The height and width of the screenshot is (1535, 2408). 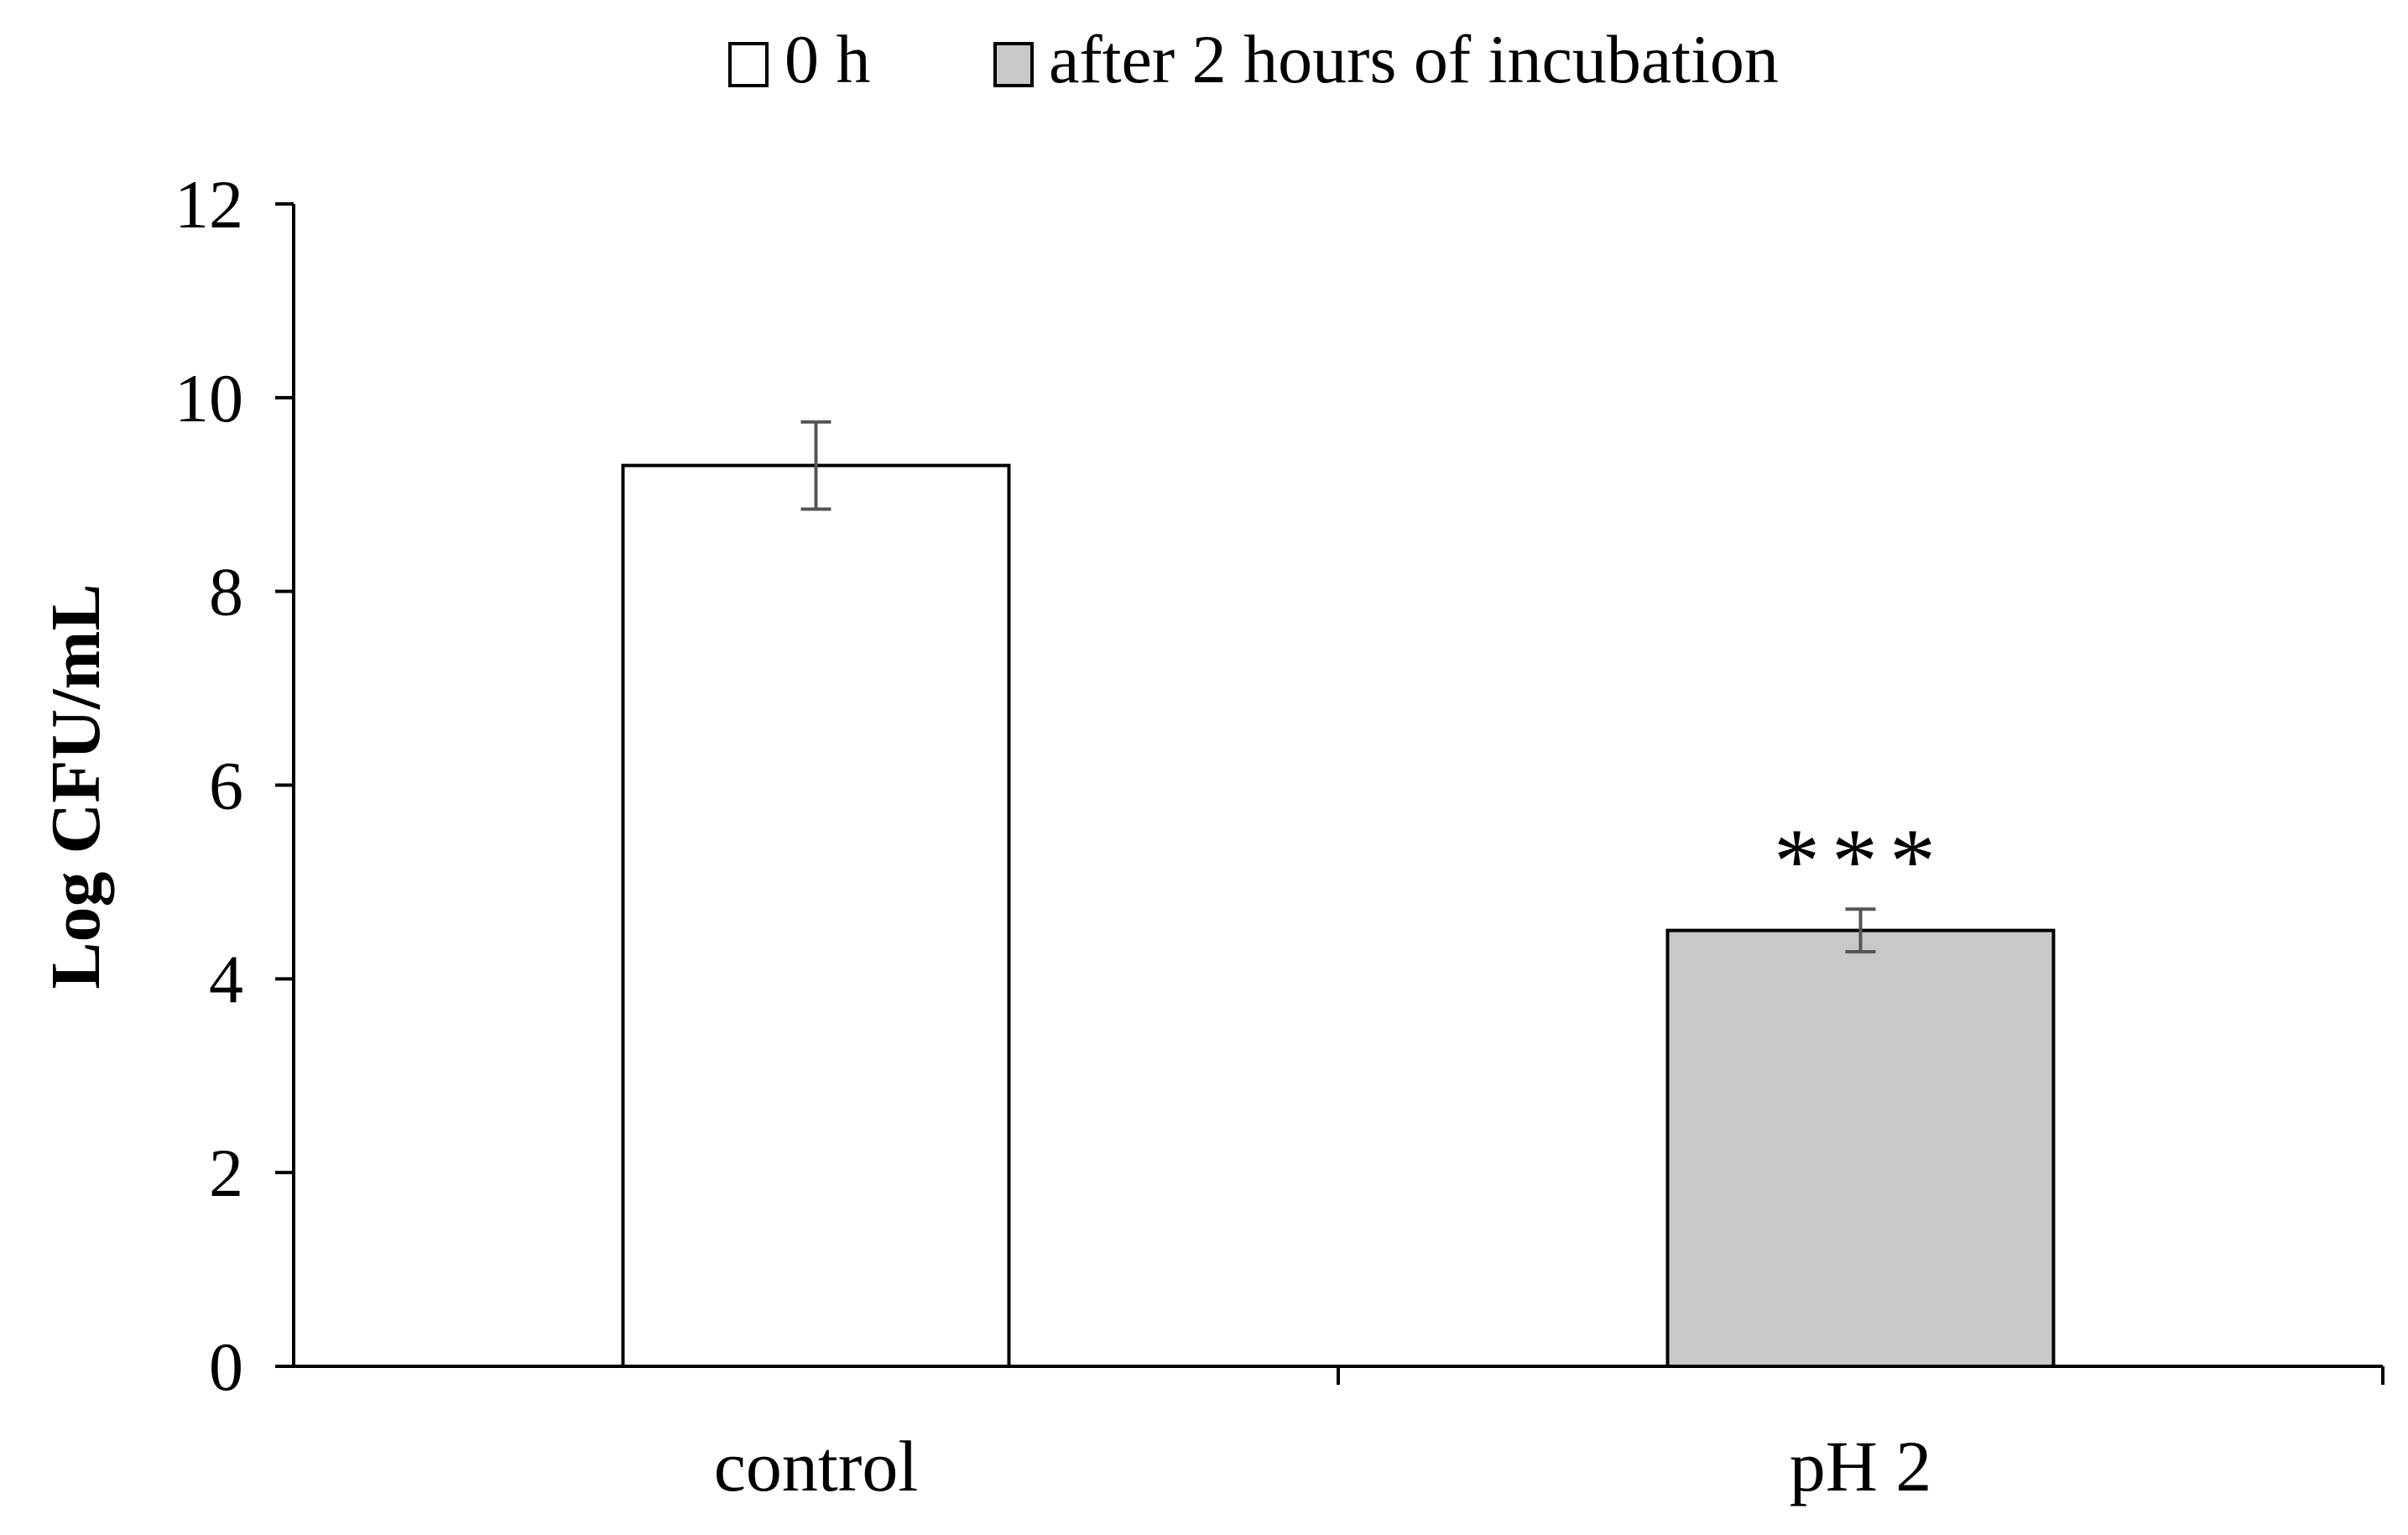 I want to click on y-axis: 0 2 4 6 8 10 12, so click(x=234, y=785).